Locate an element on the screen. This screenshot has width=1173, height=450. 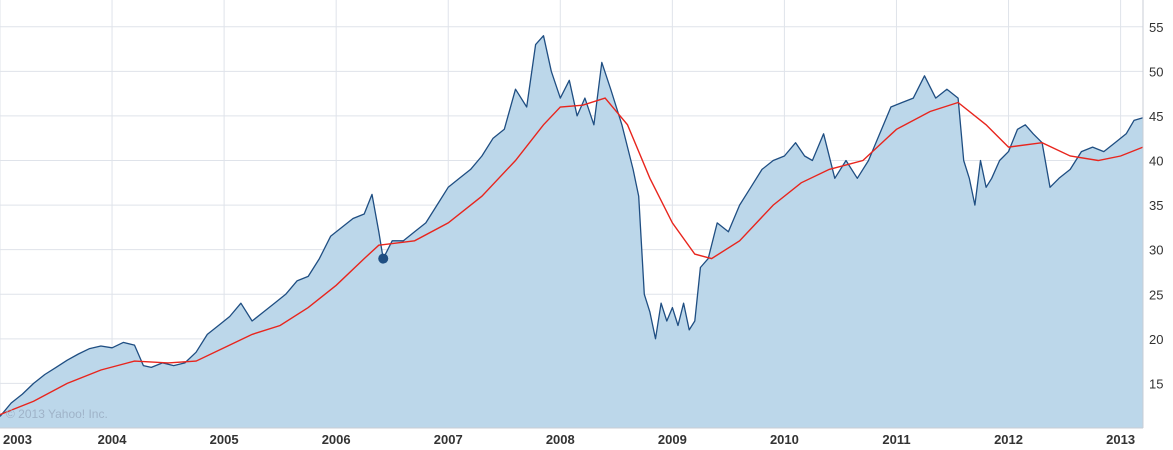
x-tick-label: 2013 is located at coordinates (1120, 439).